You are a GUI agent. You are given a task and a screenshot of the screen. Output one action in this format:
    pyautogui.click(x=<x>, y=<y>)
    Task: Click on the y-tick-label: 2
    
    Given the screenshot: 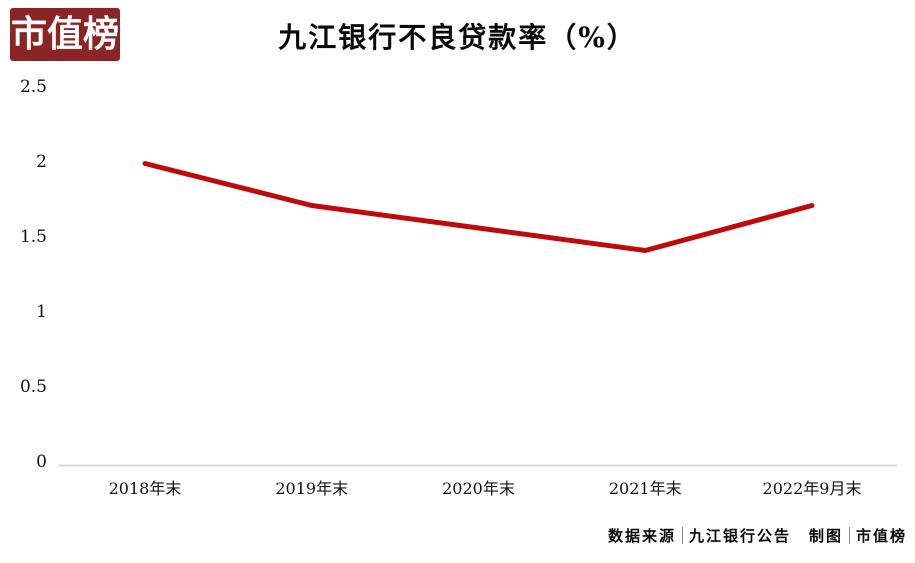 What is the action you would take?
    pyautogui.click(x=41, y=162)
    